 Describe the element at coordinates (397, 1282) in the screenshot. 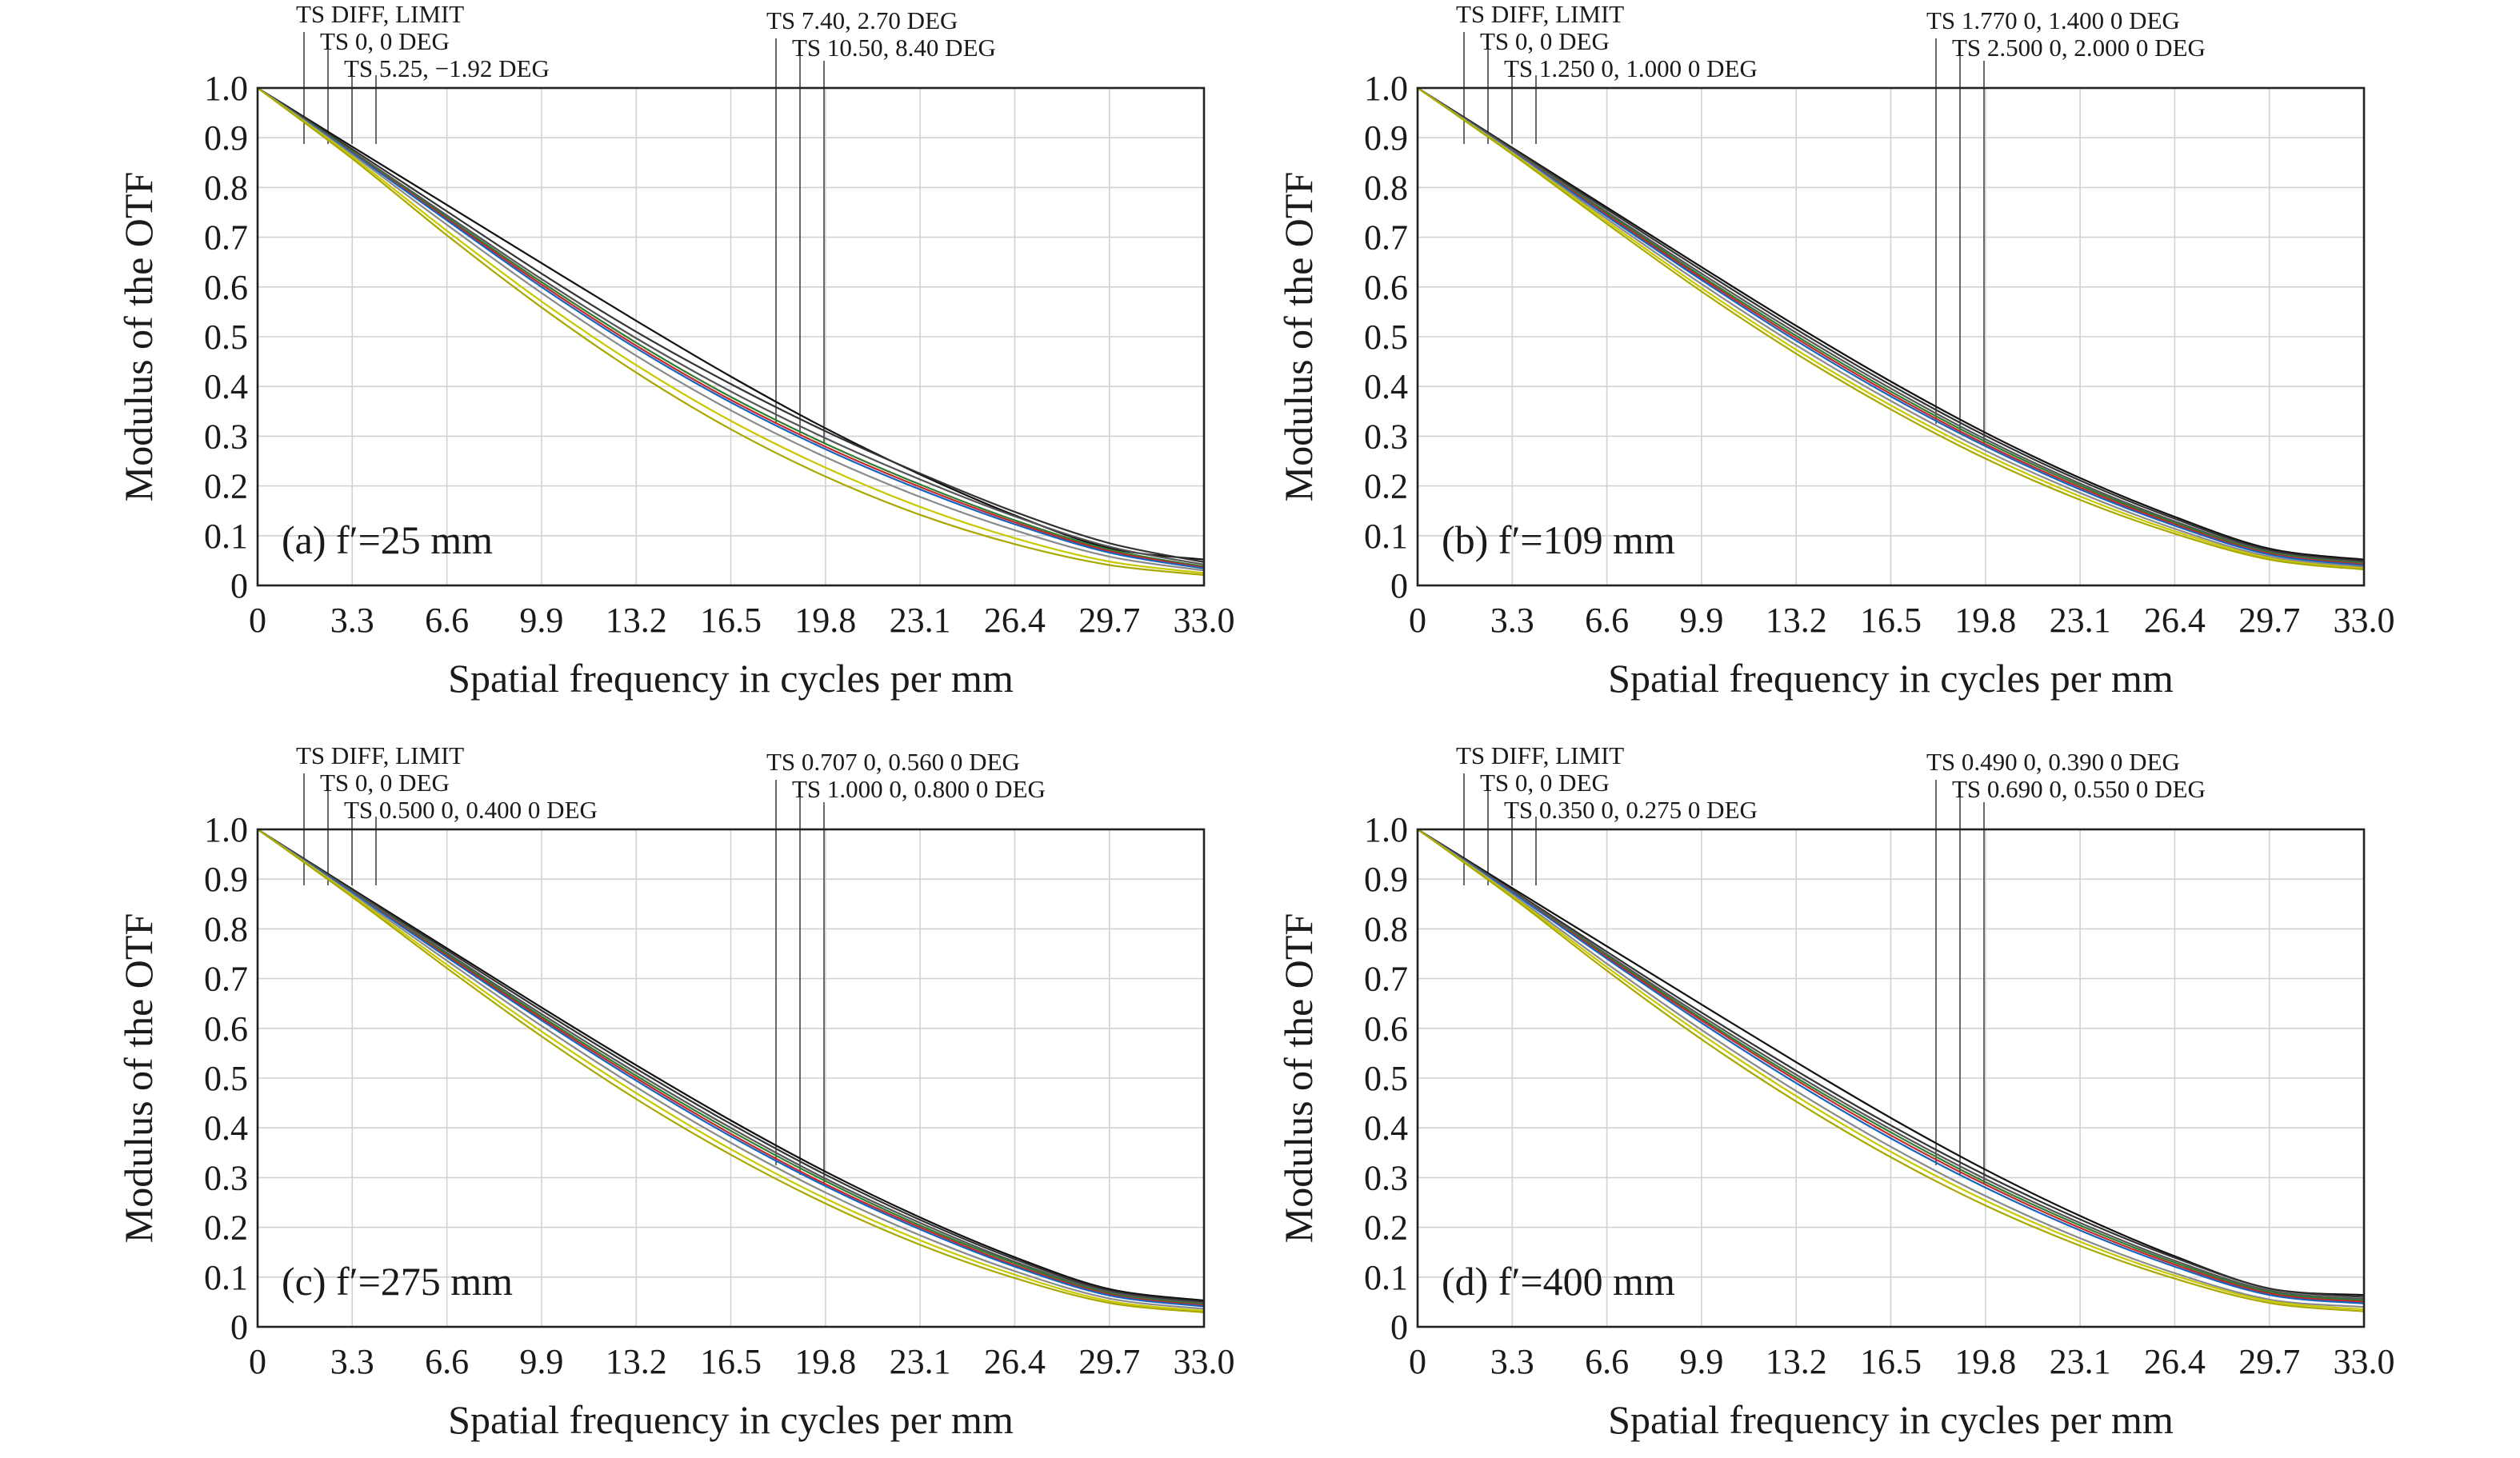

I see `panel-label: (c) f′=275 mm` at that location.